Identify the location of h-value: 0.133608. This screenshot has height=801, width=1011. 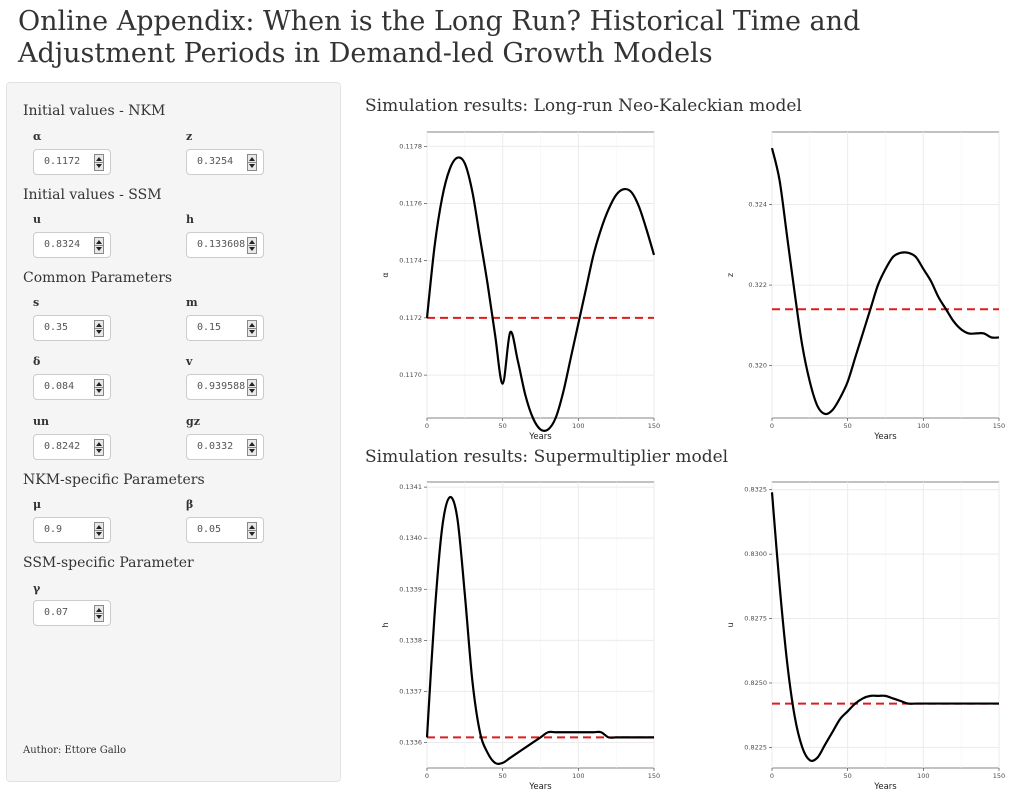
(221, 244).